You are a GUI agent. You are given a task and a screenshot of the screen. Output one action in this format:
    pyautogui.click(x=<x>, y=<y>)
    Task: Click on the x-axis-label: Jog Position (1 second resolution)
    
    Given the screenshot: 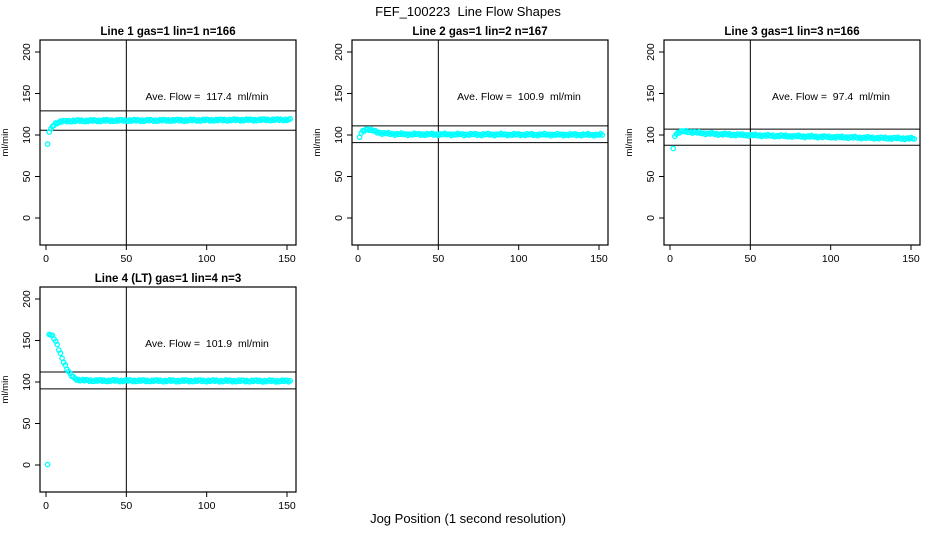 What is the action you would take?
    pyautogui.click(x=468, y=518)
    